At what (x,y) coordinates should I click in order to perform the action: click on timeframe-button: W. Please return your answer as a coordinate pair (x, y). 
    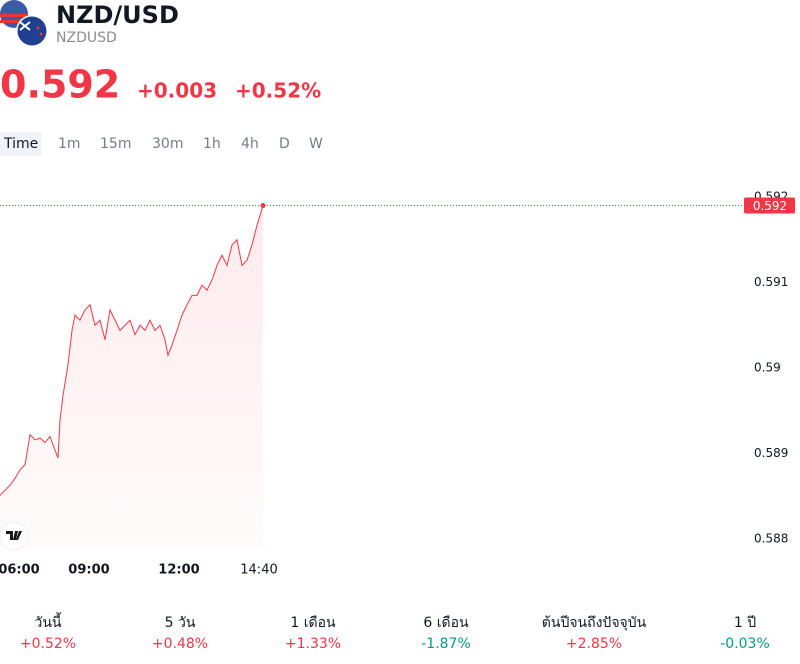
    Looking at the image, I should click on (316, 144).